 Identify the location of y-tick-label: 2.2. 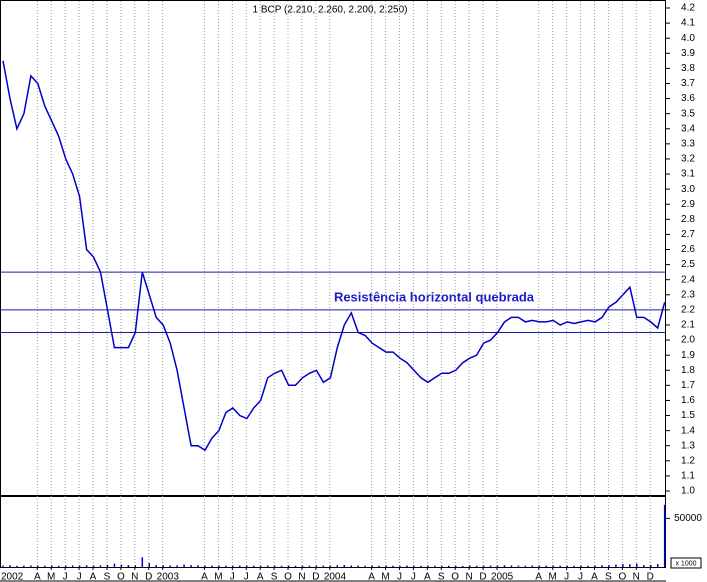
(688, 310).